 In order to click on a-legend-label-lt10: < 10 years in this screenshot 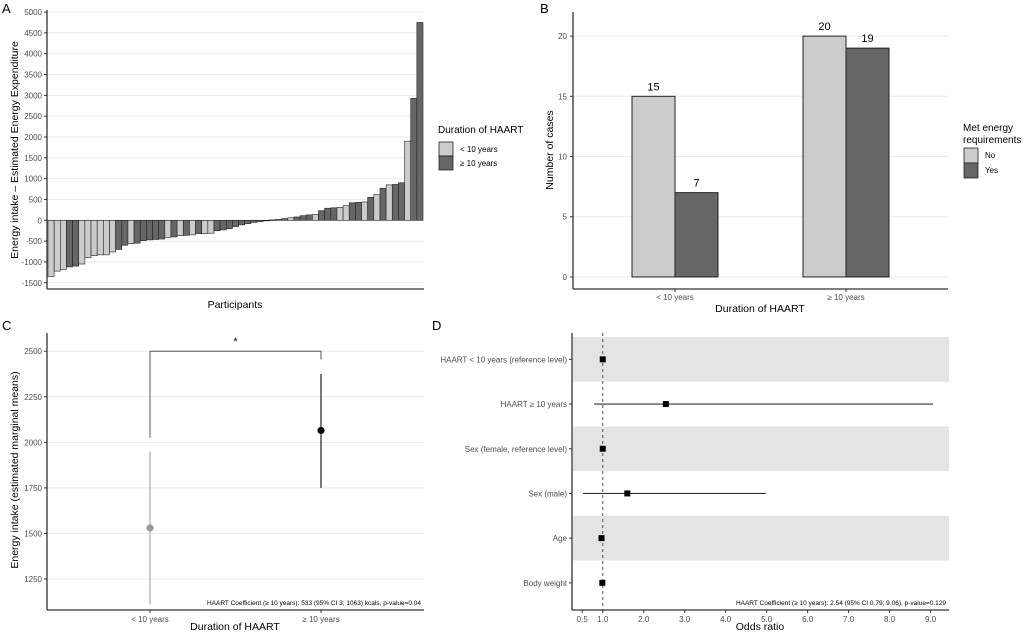, I will do `click(479, 149)`.